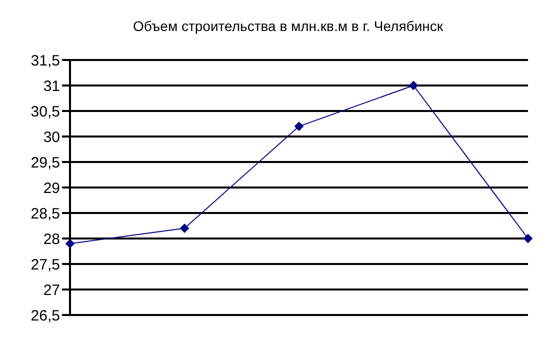 This screenshot has width=549, height=344. I want to click on y-tick-label: 31, so click(51, 86).